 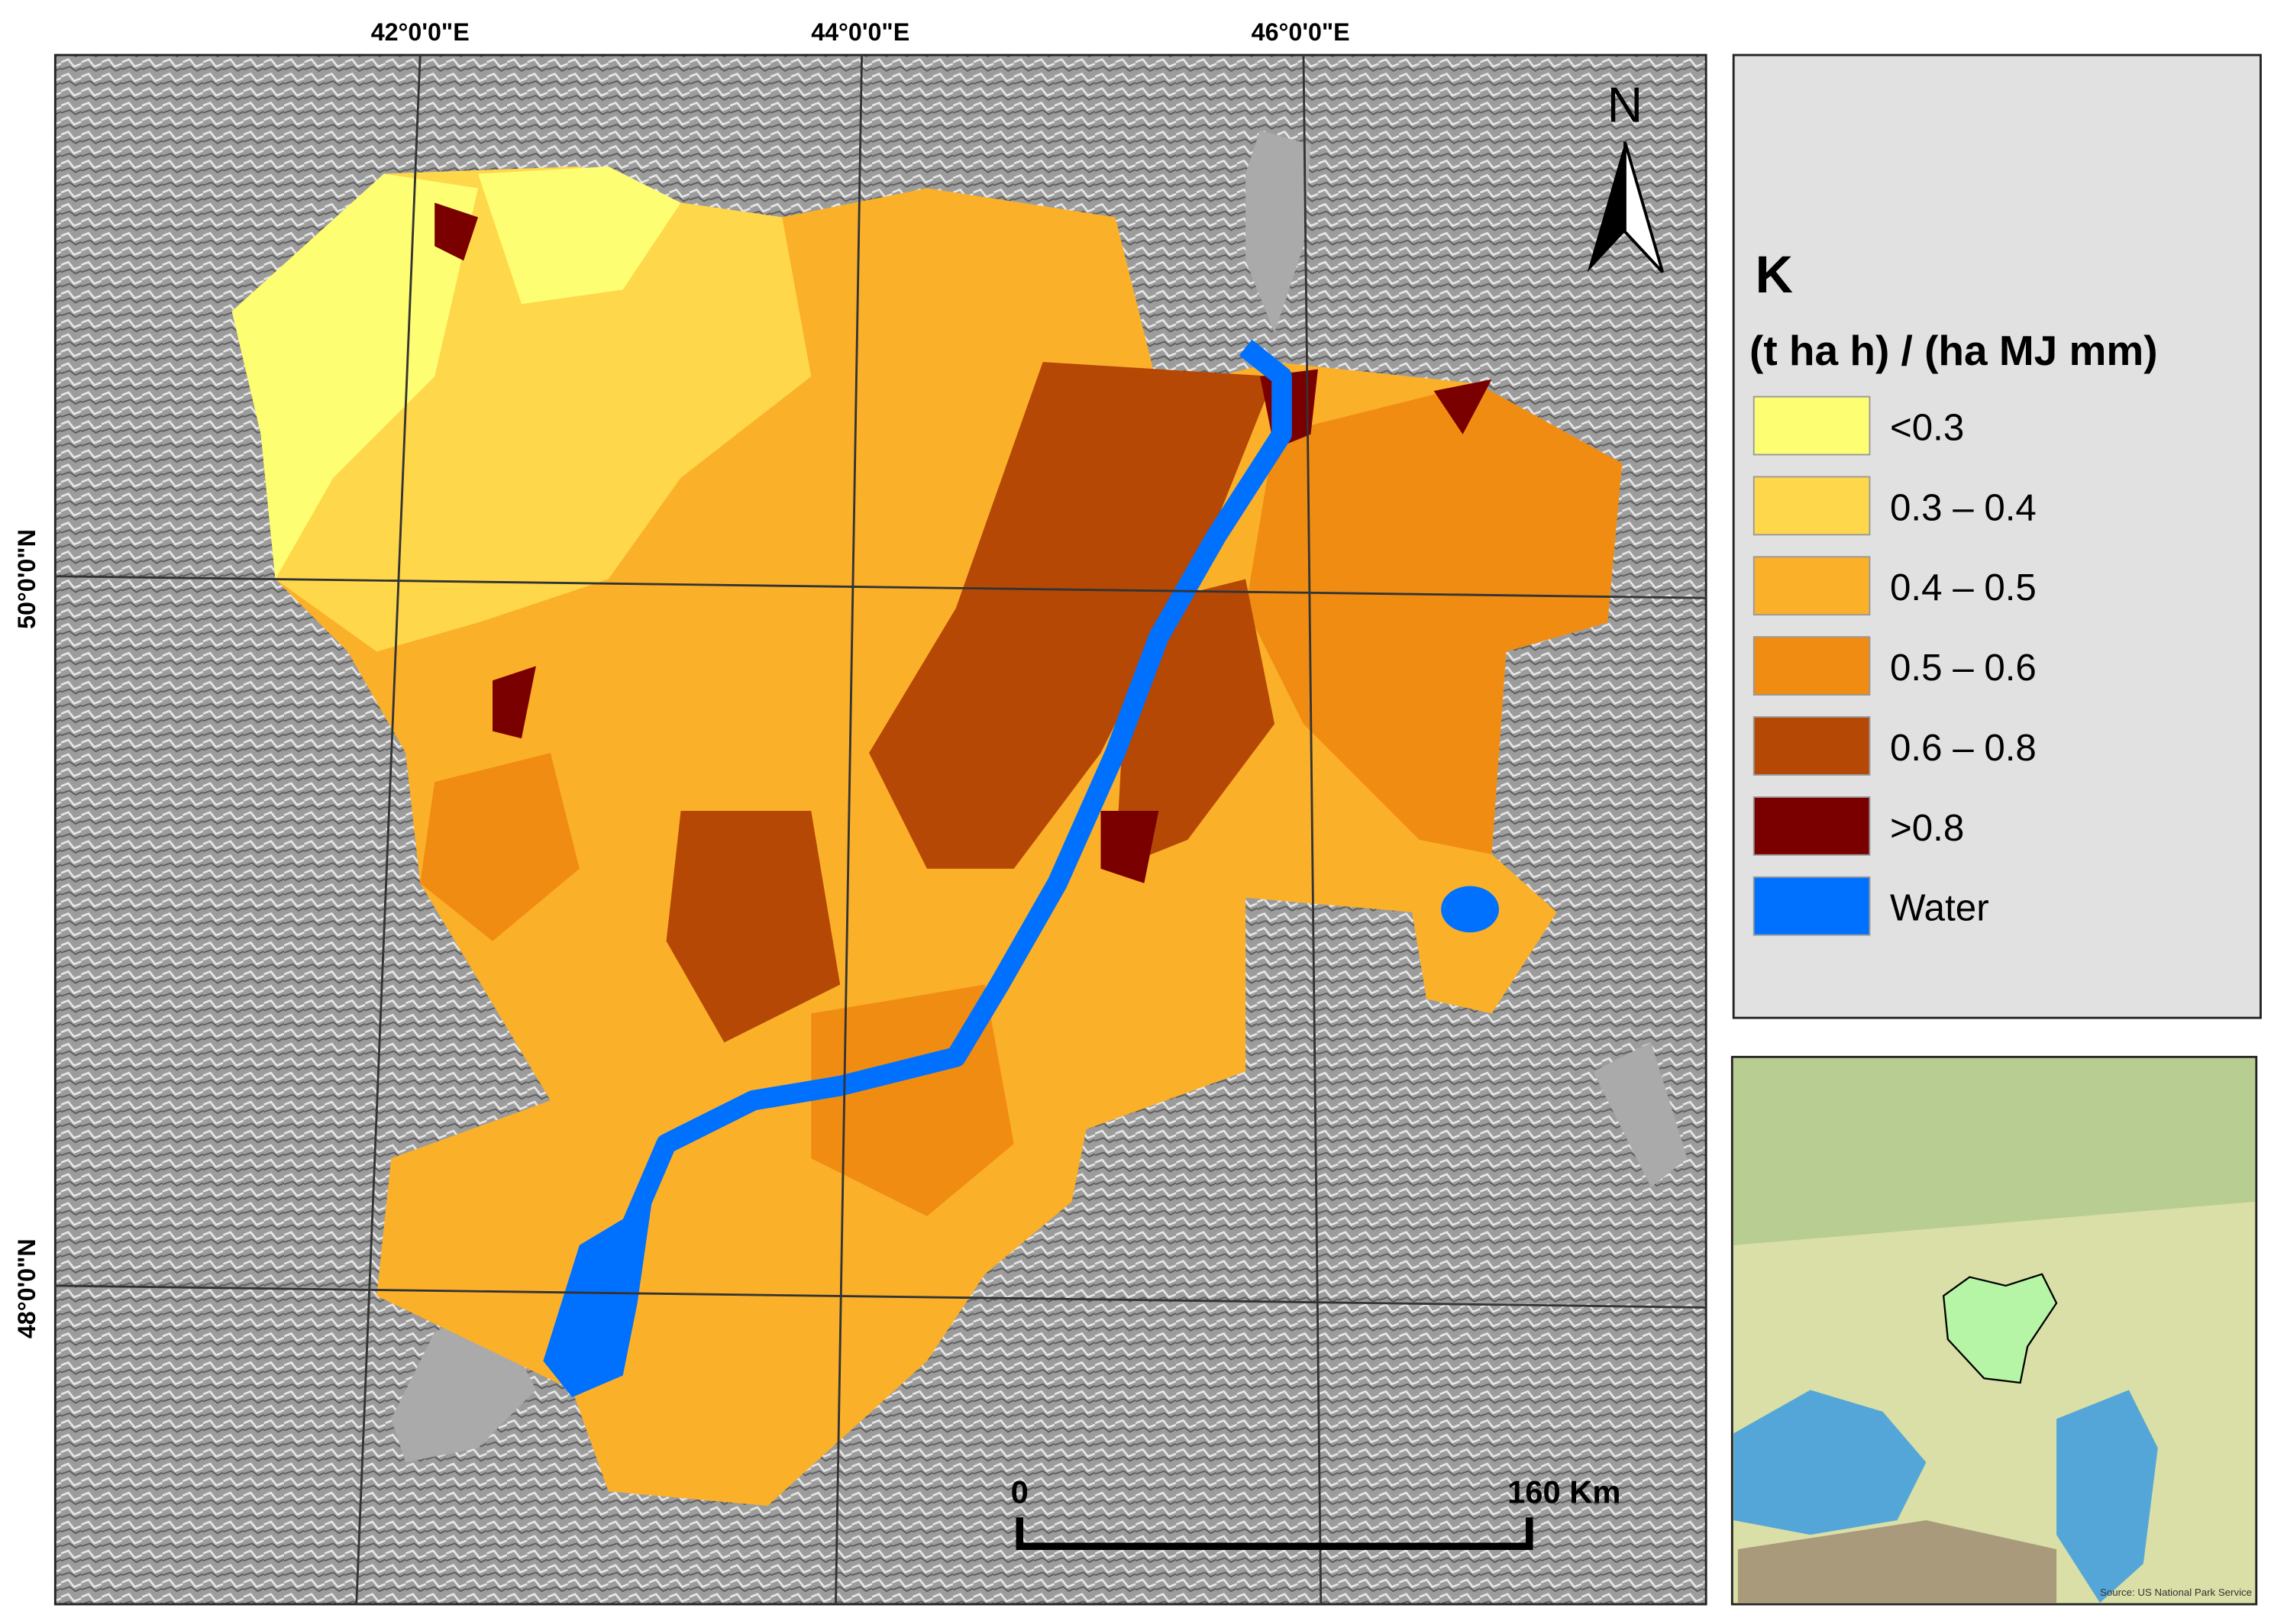 What do you see at coordinates (1644, 207) in the screenshot?
I see `arrow-half` at bounding box center [1644, 207].